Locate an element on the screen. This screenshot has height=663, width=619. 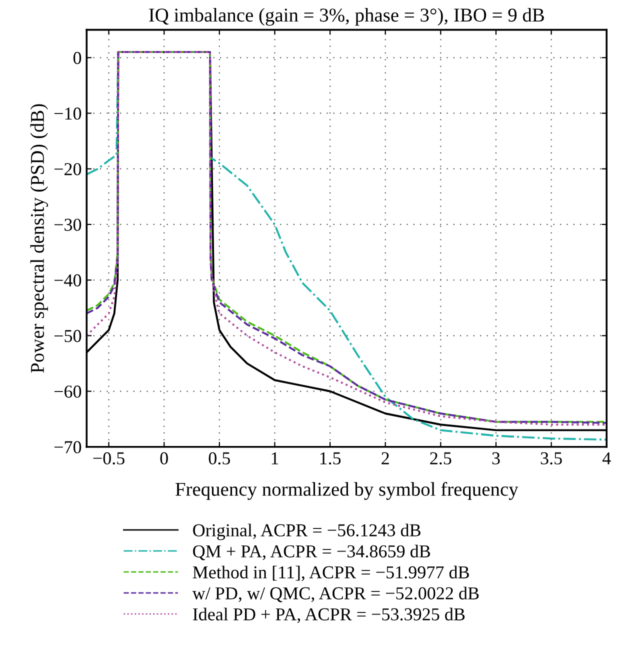
chart-title: IQ imbalance (gain = 3%, phase = 3°), IBO = 9 dB is located at coordinates (346, 17).